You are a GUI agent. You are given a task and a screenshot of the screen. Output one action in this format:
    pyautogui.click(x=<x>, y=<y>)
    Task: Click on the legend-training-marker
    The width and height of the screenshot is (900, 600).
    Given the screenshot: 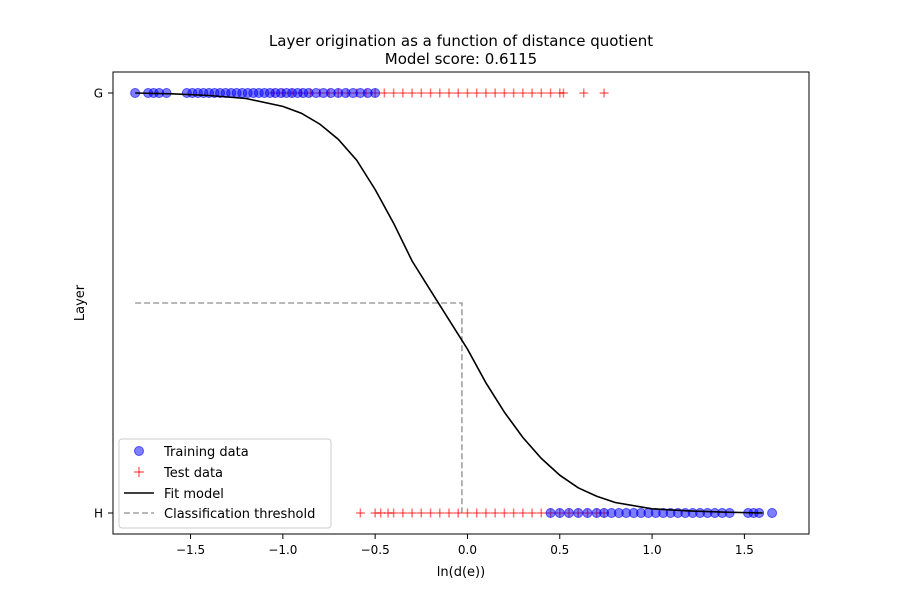 What is the action you would take?
    pyautogui.click(x=139, y=451)
    